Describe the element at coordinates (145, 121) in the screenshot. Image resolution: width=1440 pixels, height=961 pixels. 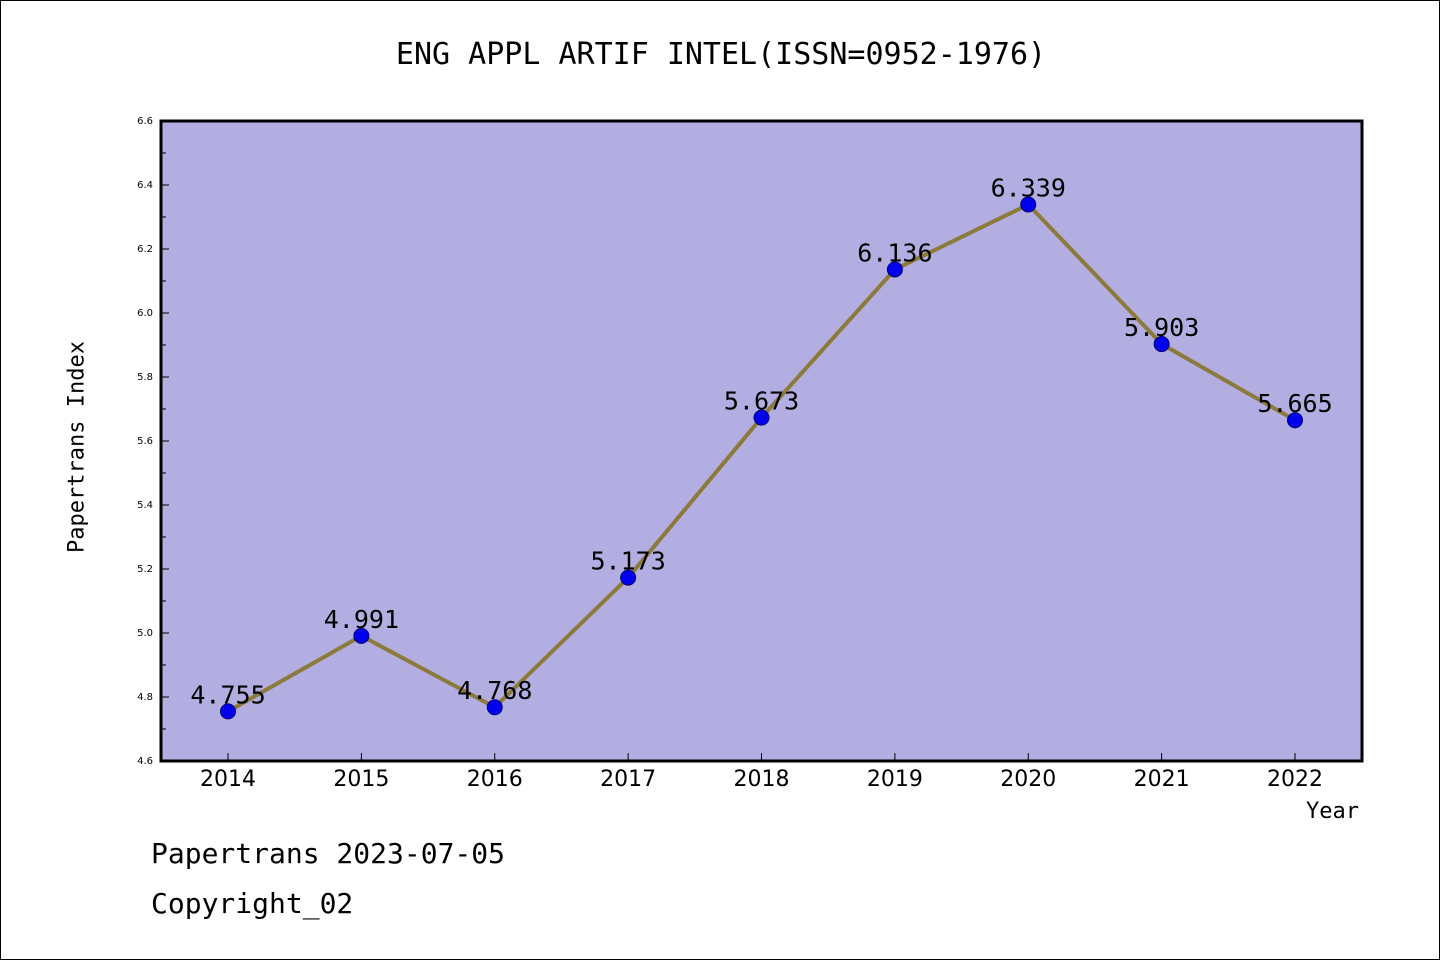
I see `y-tick-label: 6.6` at that location.